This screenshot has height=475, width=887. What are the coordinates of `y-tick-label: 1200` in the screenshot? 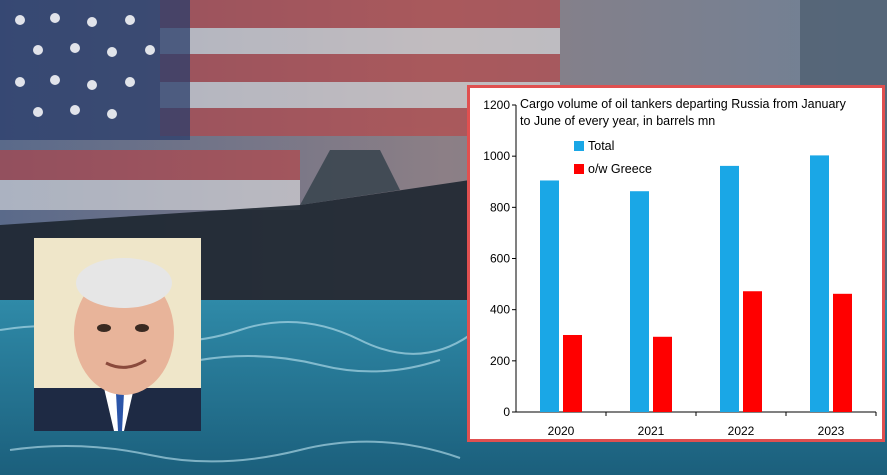 It's located at (496, 105).